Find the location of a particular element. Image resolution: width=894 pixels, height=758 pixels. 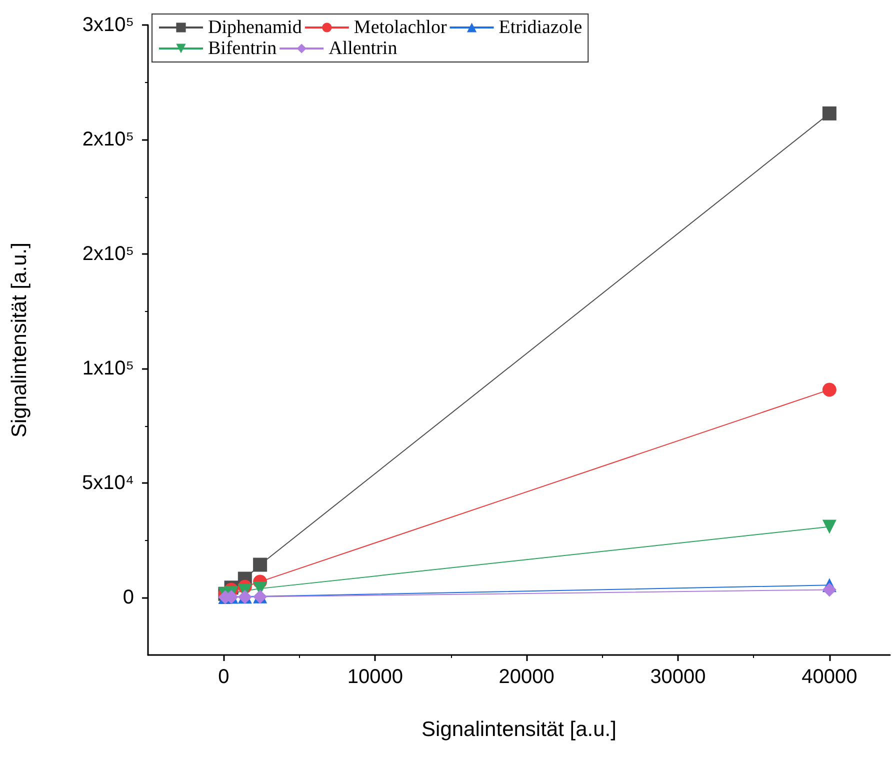

x-axis-title: Signalintensität [a.u.] is located at coordinates (519, 729).